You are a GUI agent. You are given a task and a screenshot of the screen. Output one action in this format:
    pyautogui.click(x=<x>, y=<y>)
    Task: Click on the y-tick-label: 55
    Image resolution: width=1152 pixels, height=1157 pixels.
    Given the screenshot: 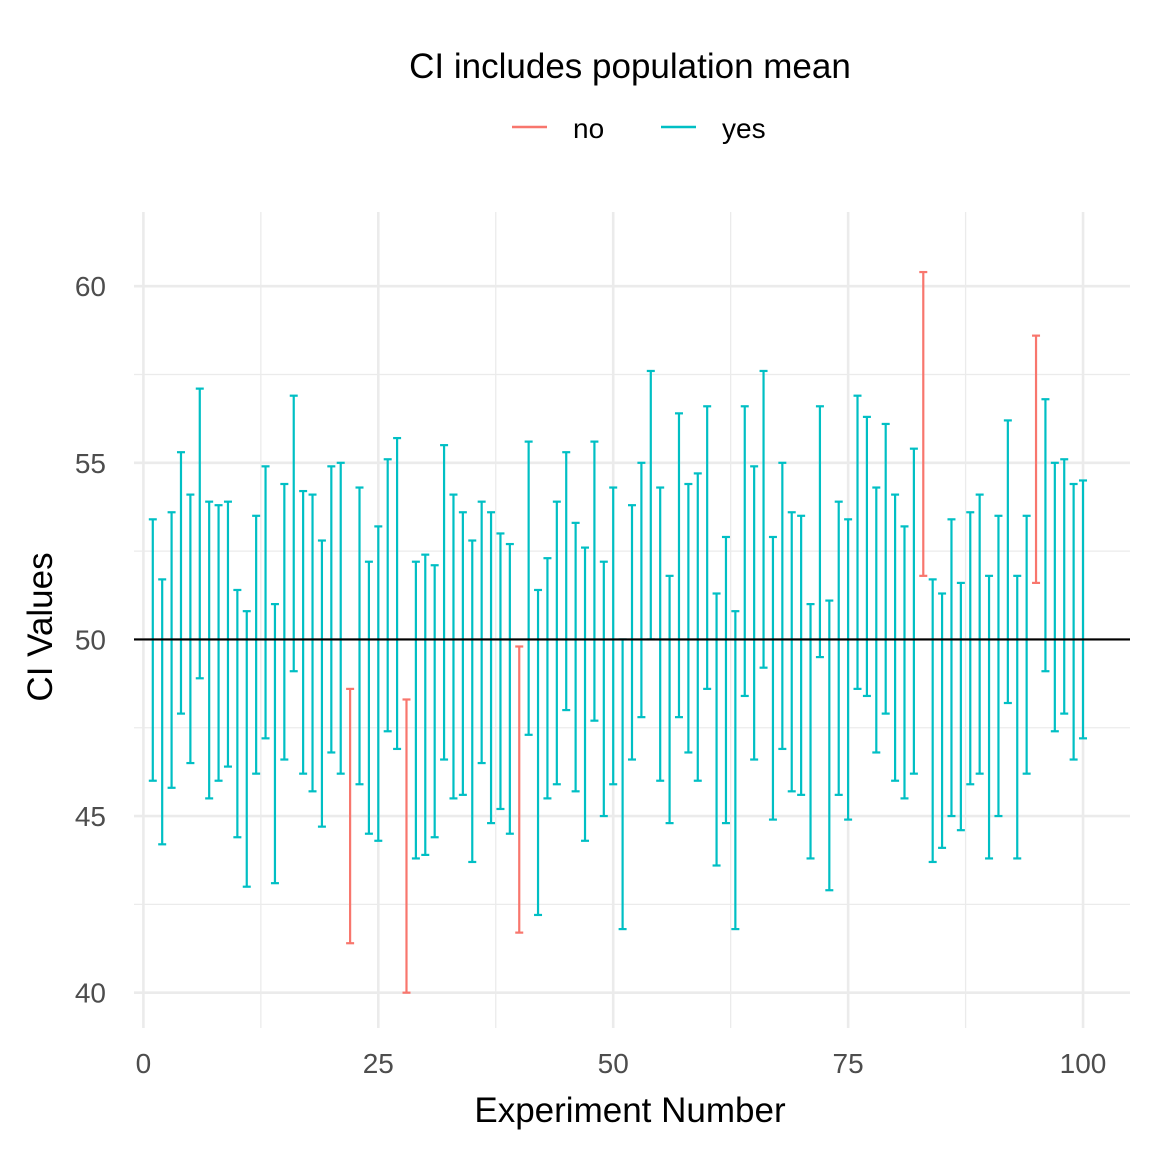 What is the action you would take?
    pyautogui.click(x=90, y=463)
    